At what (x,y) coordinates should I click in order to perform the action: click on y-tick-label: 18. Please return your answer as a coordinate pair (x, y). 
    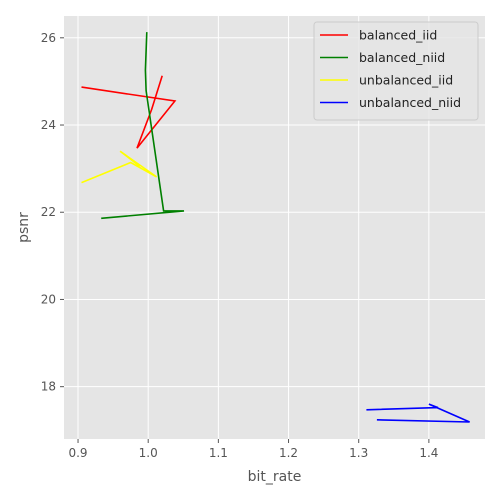
    Looking at the image, I should click on (48, 387).